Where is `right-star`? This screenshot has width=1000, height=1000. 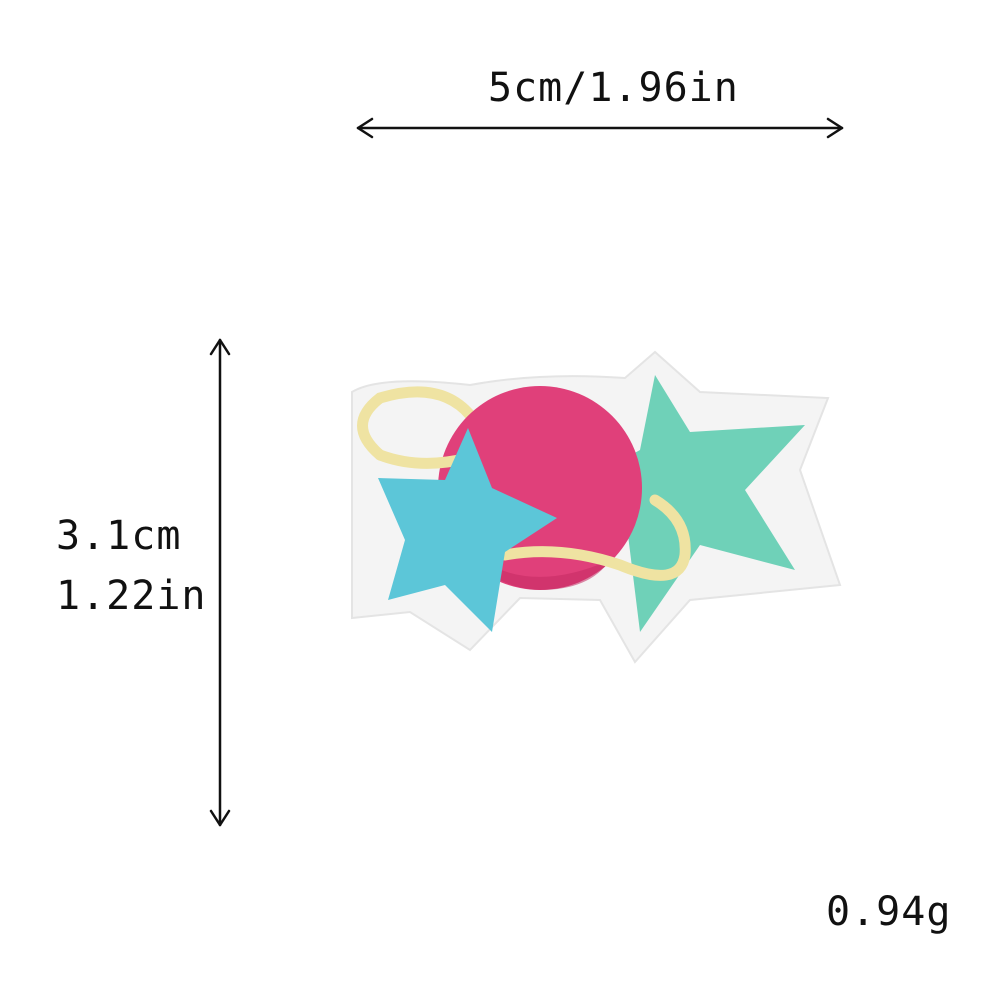 right-star is located at coordinates (687, 503).